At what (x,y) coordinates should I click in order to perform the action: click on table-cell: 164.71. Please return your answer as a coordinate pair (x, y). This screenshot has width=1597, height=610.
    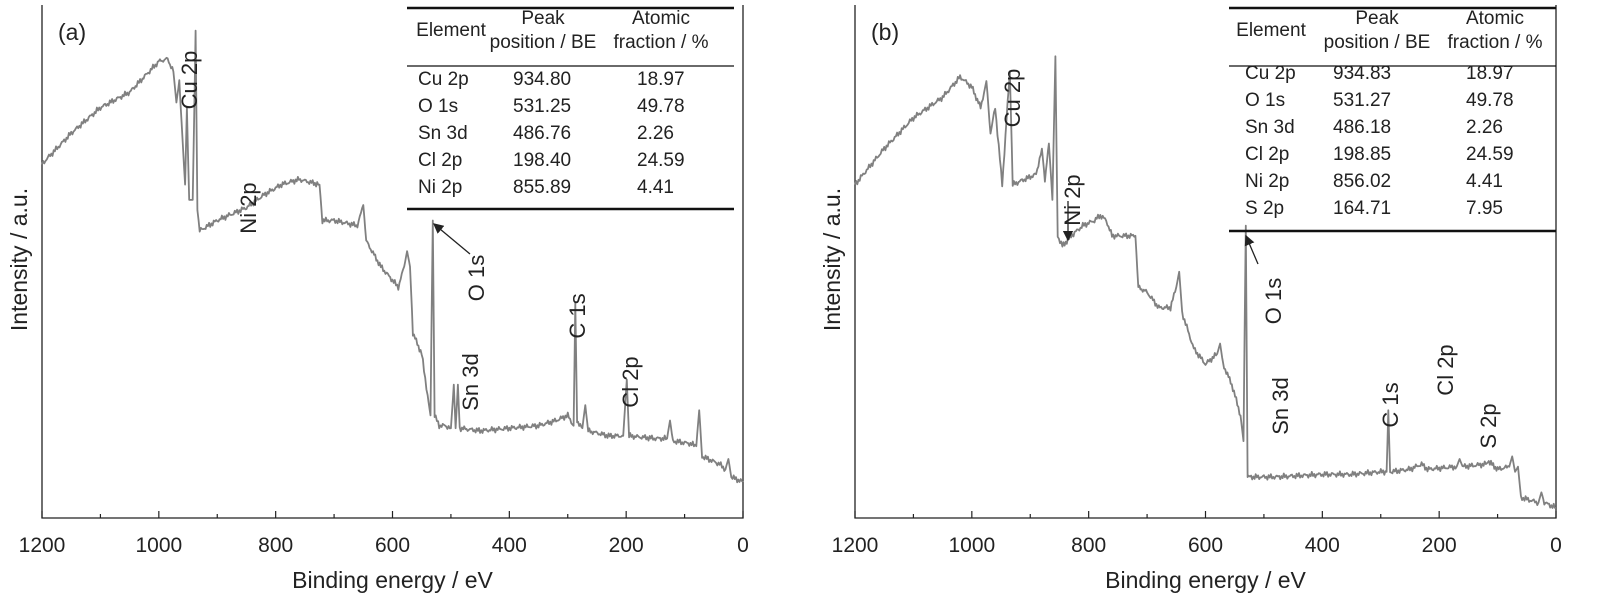
    Looking at the image, I should click on (1362, 208).